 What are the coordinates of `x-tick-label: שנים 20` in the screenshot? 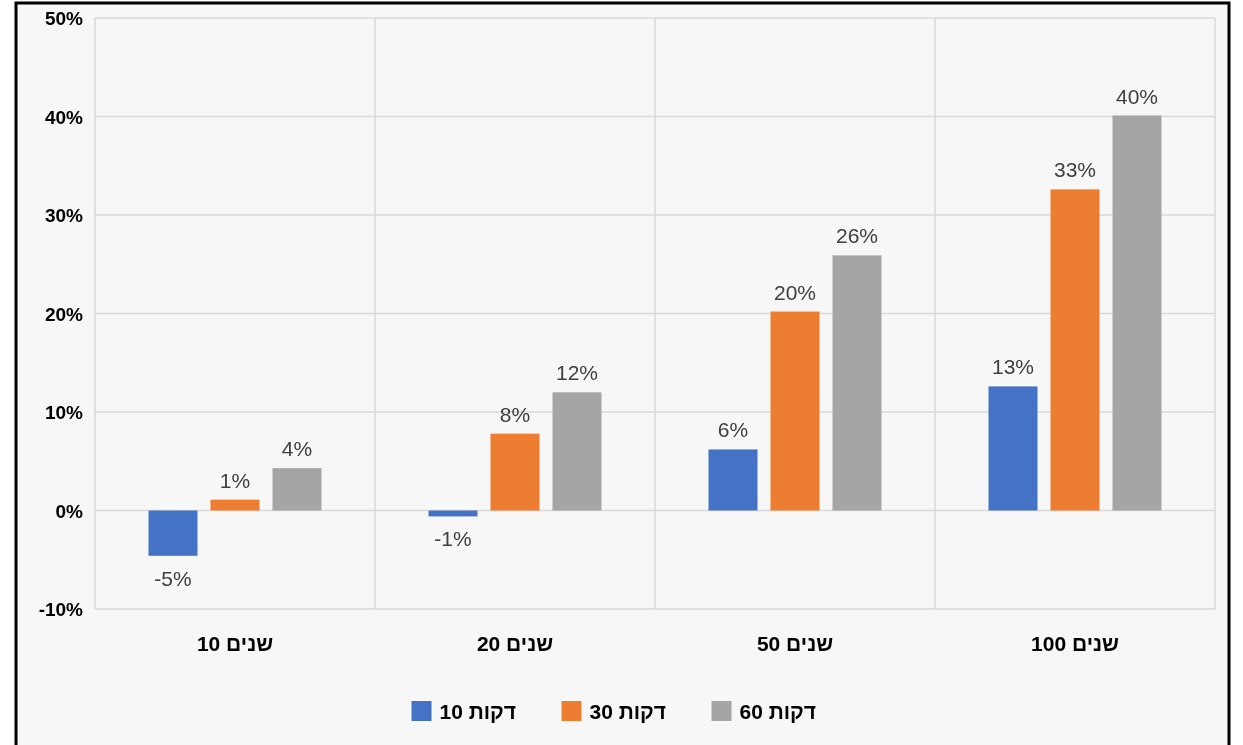 It's located at (515, 643).